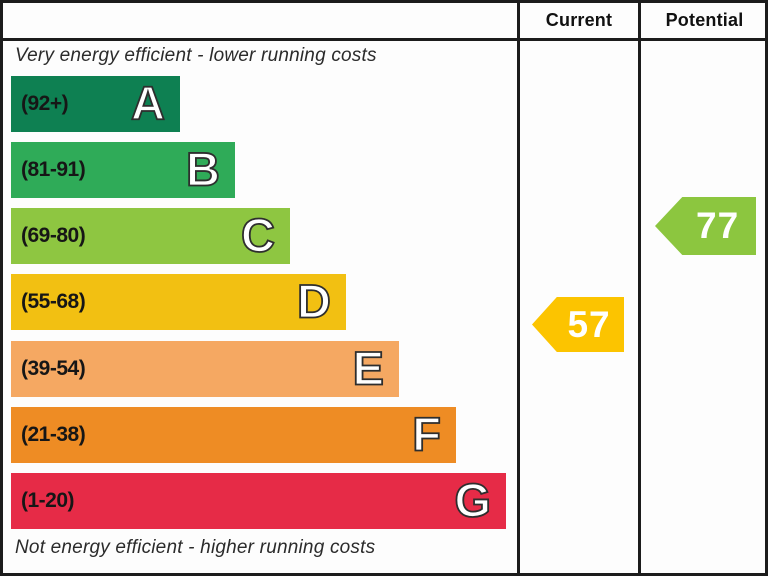 This screenshot has width=768, height=576. I want to click on band-range-label: (81-91), so click(53, 169).